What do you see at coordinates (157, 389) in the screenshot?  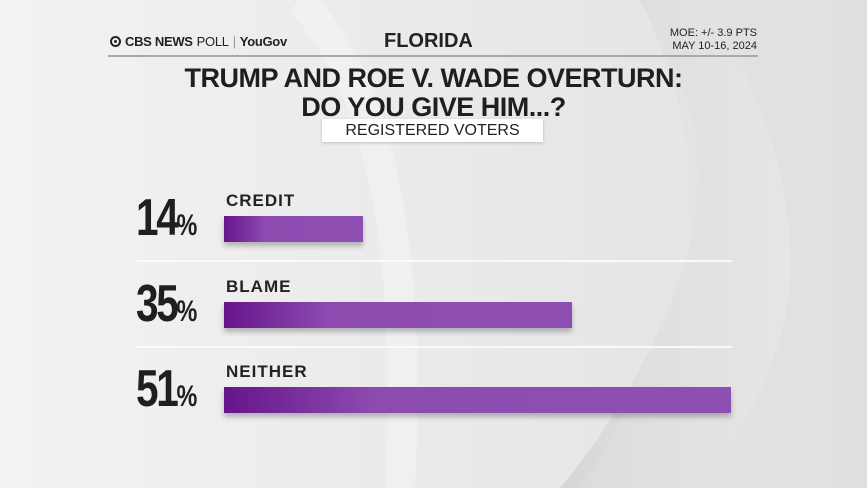 I see `value-number: 51` at bounding box center [157, 389].